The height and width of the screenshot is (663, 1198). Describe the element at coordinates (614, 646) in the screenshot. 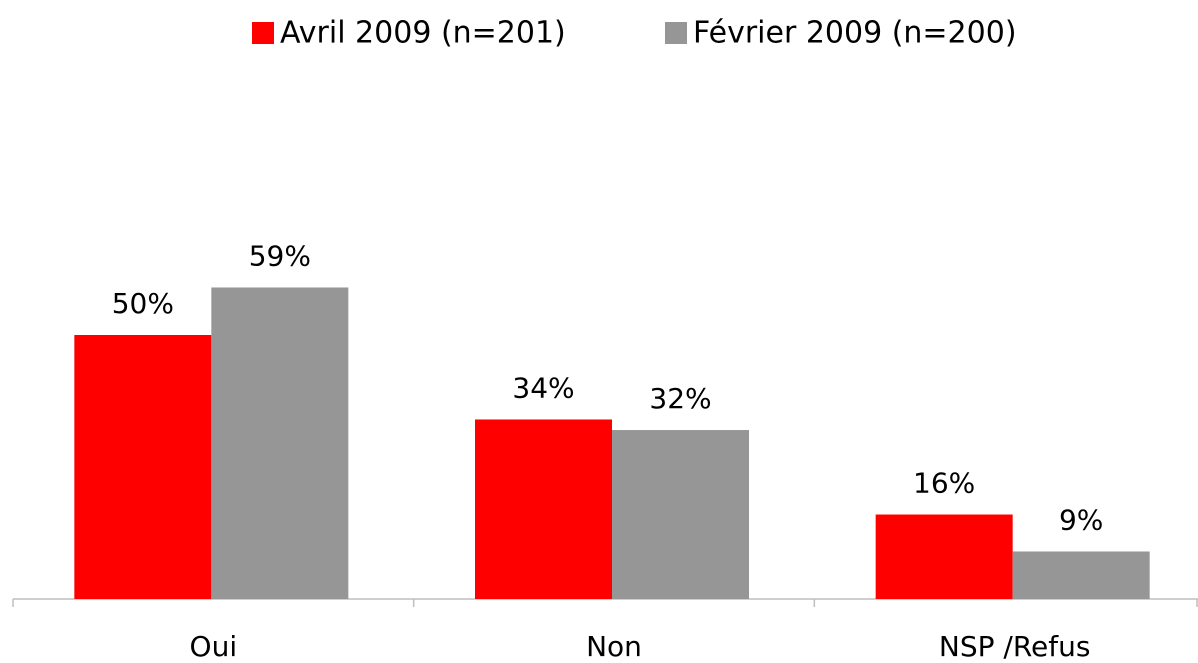

I see `x-tick-label: Non` at that location.